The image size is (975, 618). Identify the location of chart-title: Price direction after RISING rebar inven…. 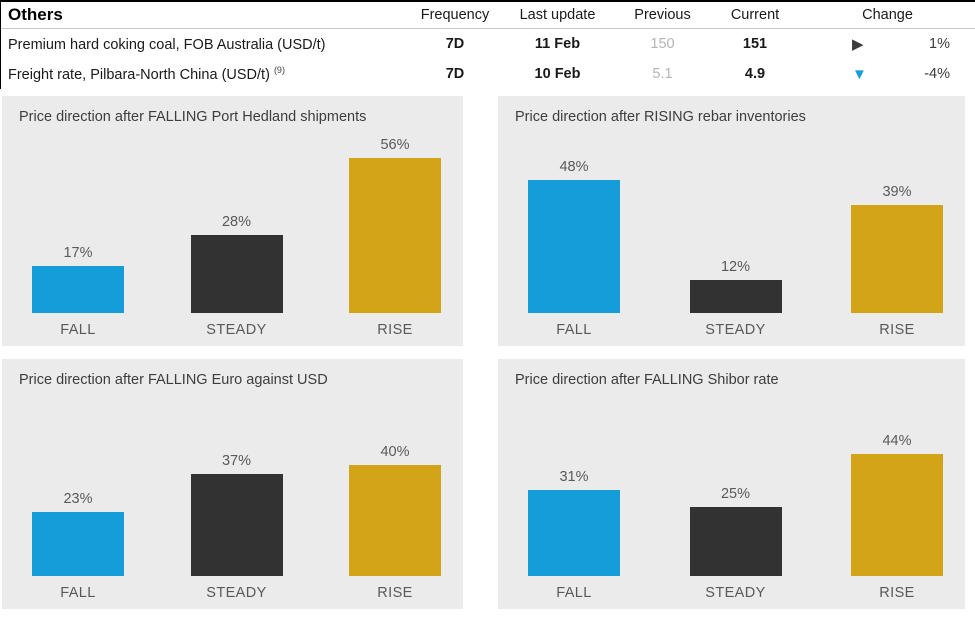
(660, 117).